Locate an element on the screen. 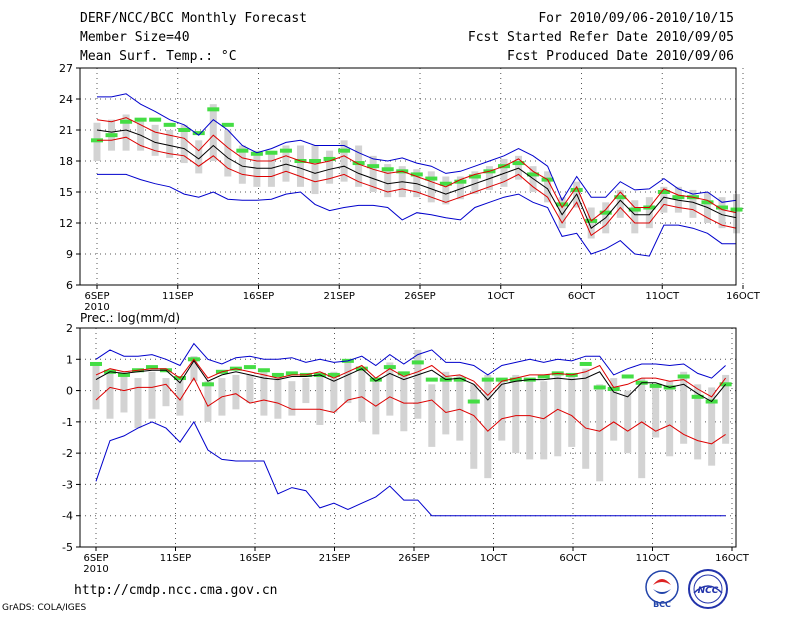 Image resolution: width=800 pixels, height=618 pixels. ensemble-mean-line is located at coordinates (416, 179).